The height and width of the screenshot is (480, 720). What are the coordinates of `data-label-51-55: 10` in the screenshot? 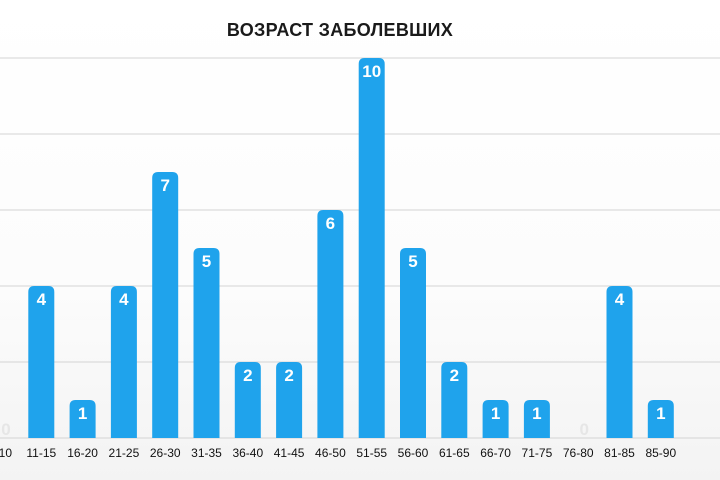 It's located at (371, 71).